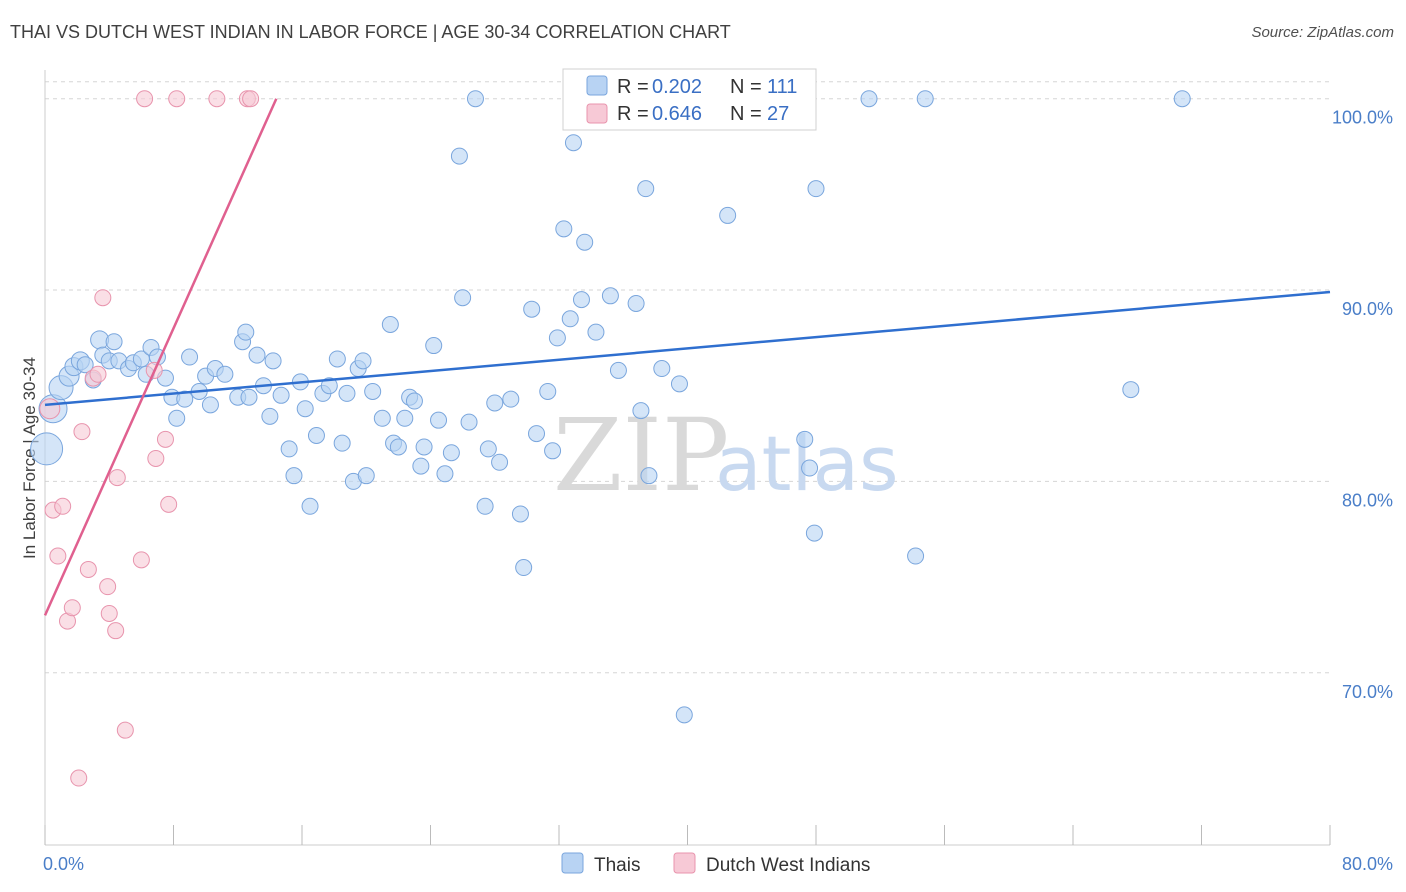  I want to click on legend-n-value-1: 111, so click(782, 87).